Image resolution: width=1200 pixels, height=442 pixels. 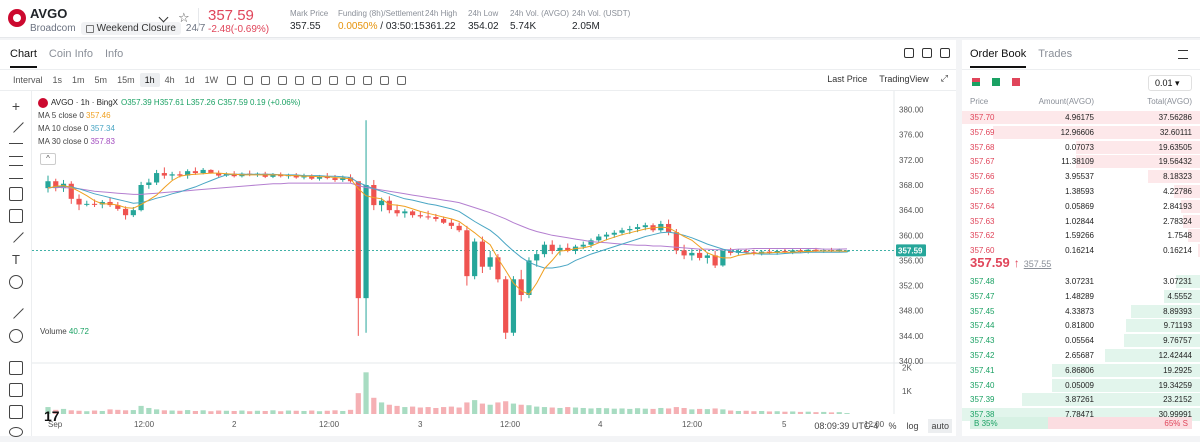 What do you see at coordinates (1081, 355) in the screenshot?
I see `bid-row: 357.42 2.65687 12.42444` at bounding box center [1081, 355].